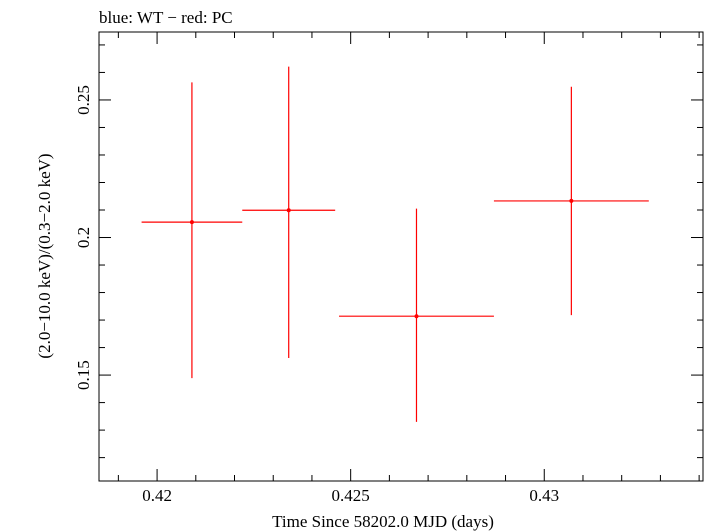 The height and width of the screenshot is (532, 705). I want to click on x-tick-label: 0.425, so click(351, 495).